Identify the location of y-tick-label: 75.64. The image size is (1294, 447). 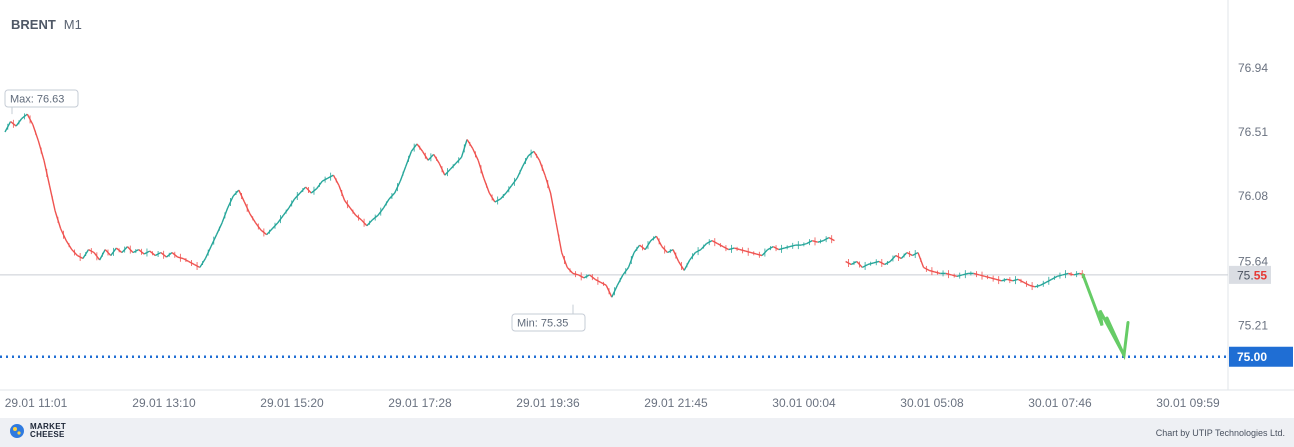
(1253, 261).